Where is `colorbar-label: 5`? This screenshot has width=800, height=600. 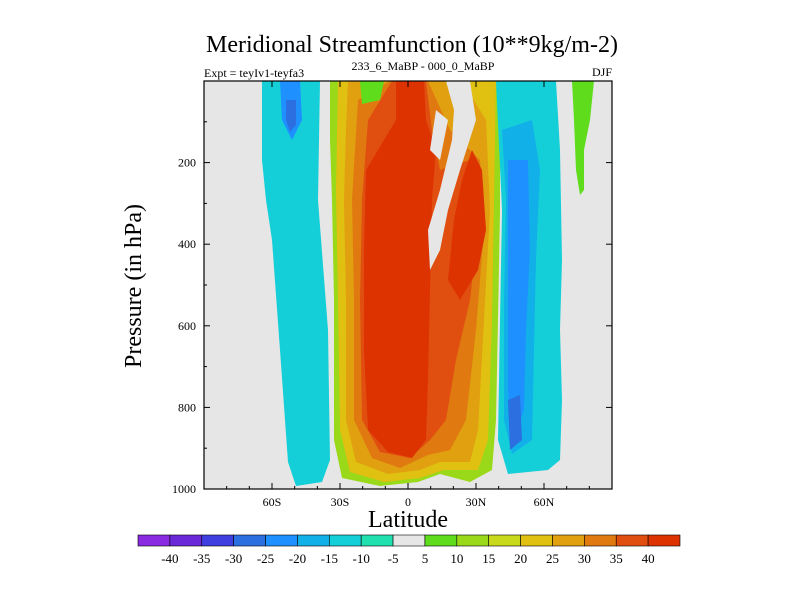 colorbar-label: 5 is located at coordinates (425, 558).